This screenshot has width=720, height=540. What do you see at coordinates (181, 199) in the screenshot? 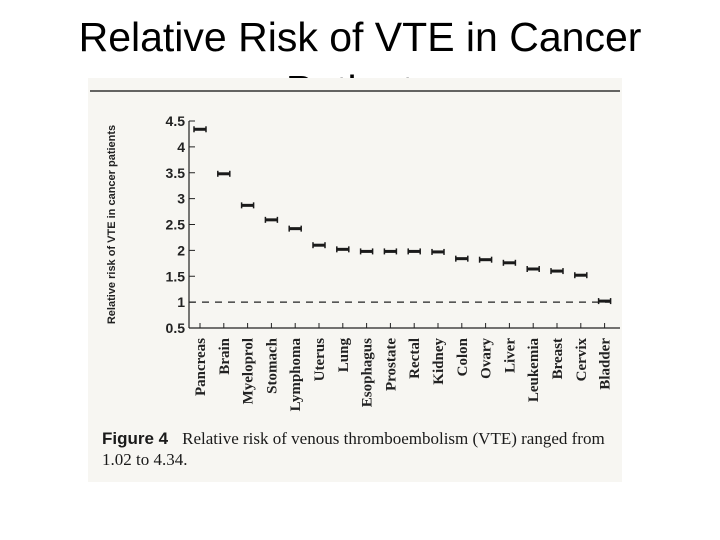
I see `y-tick-label: 3` at bounding box center [181, 199].